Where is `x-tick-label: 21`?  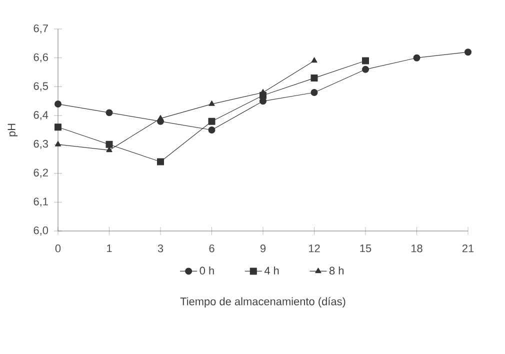 x-tick-label: 21 is located at coordinates (468, 248).